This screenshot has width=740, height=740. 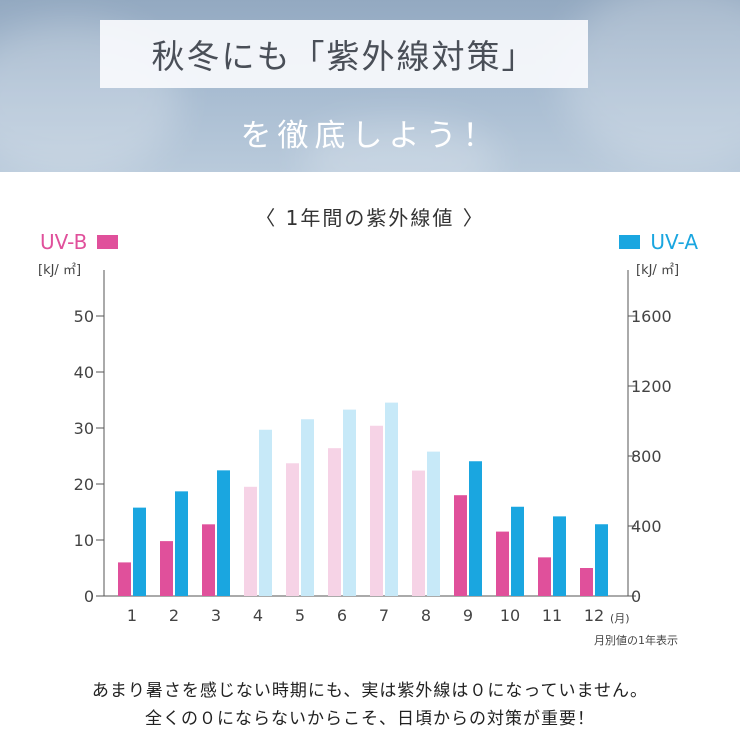 What do you see at coordinates (258, 615) in the screenshot?
I see `month-label-4: 4` at bounding box center [258, 615].